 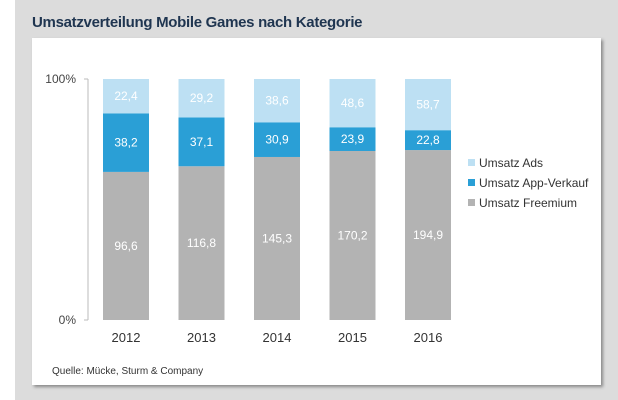 I want to click on data-label: 22,8, so click(x=428, y=140).